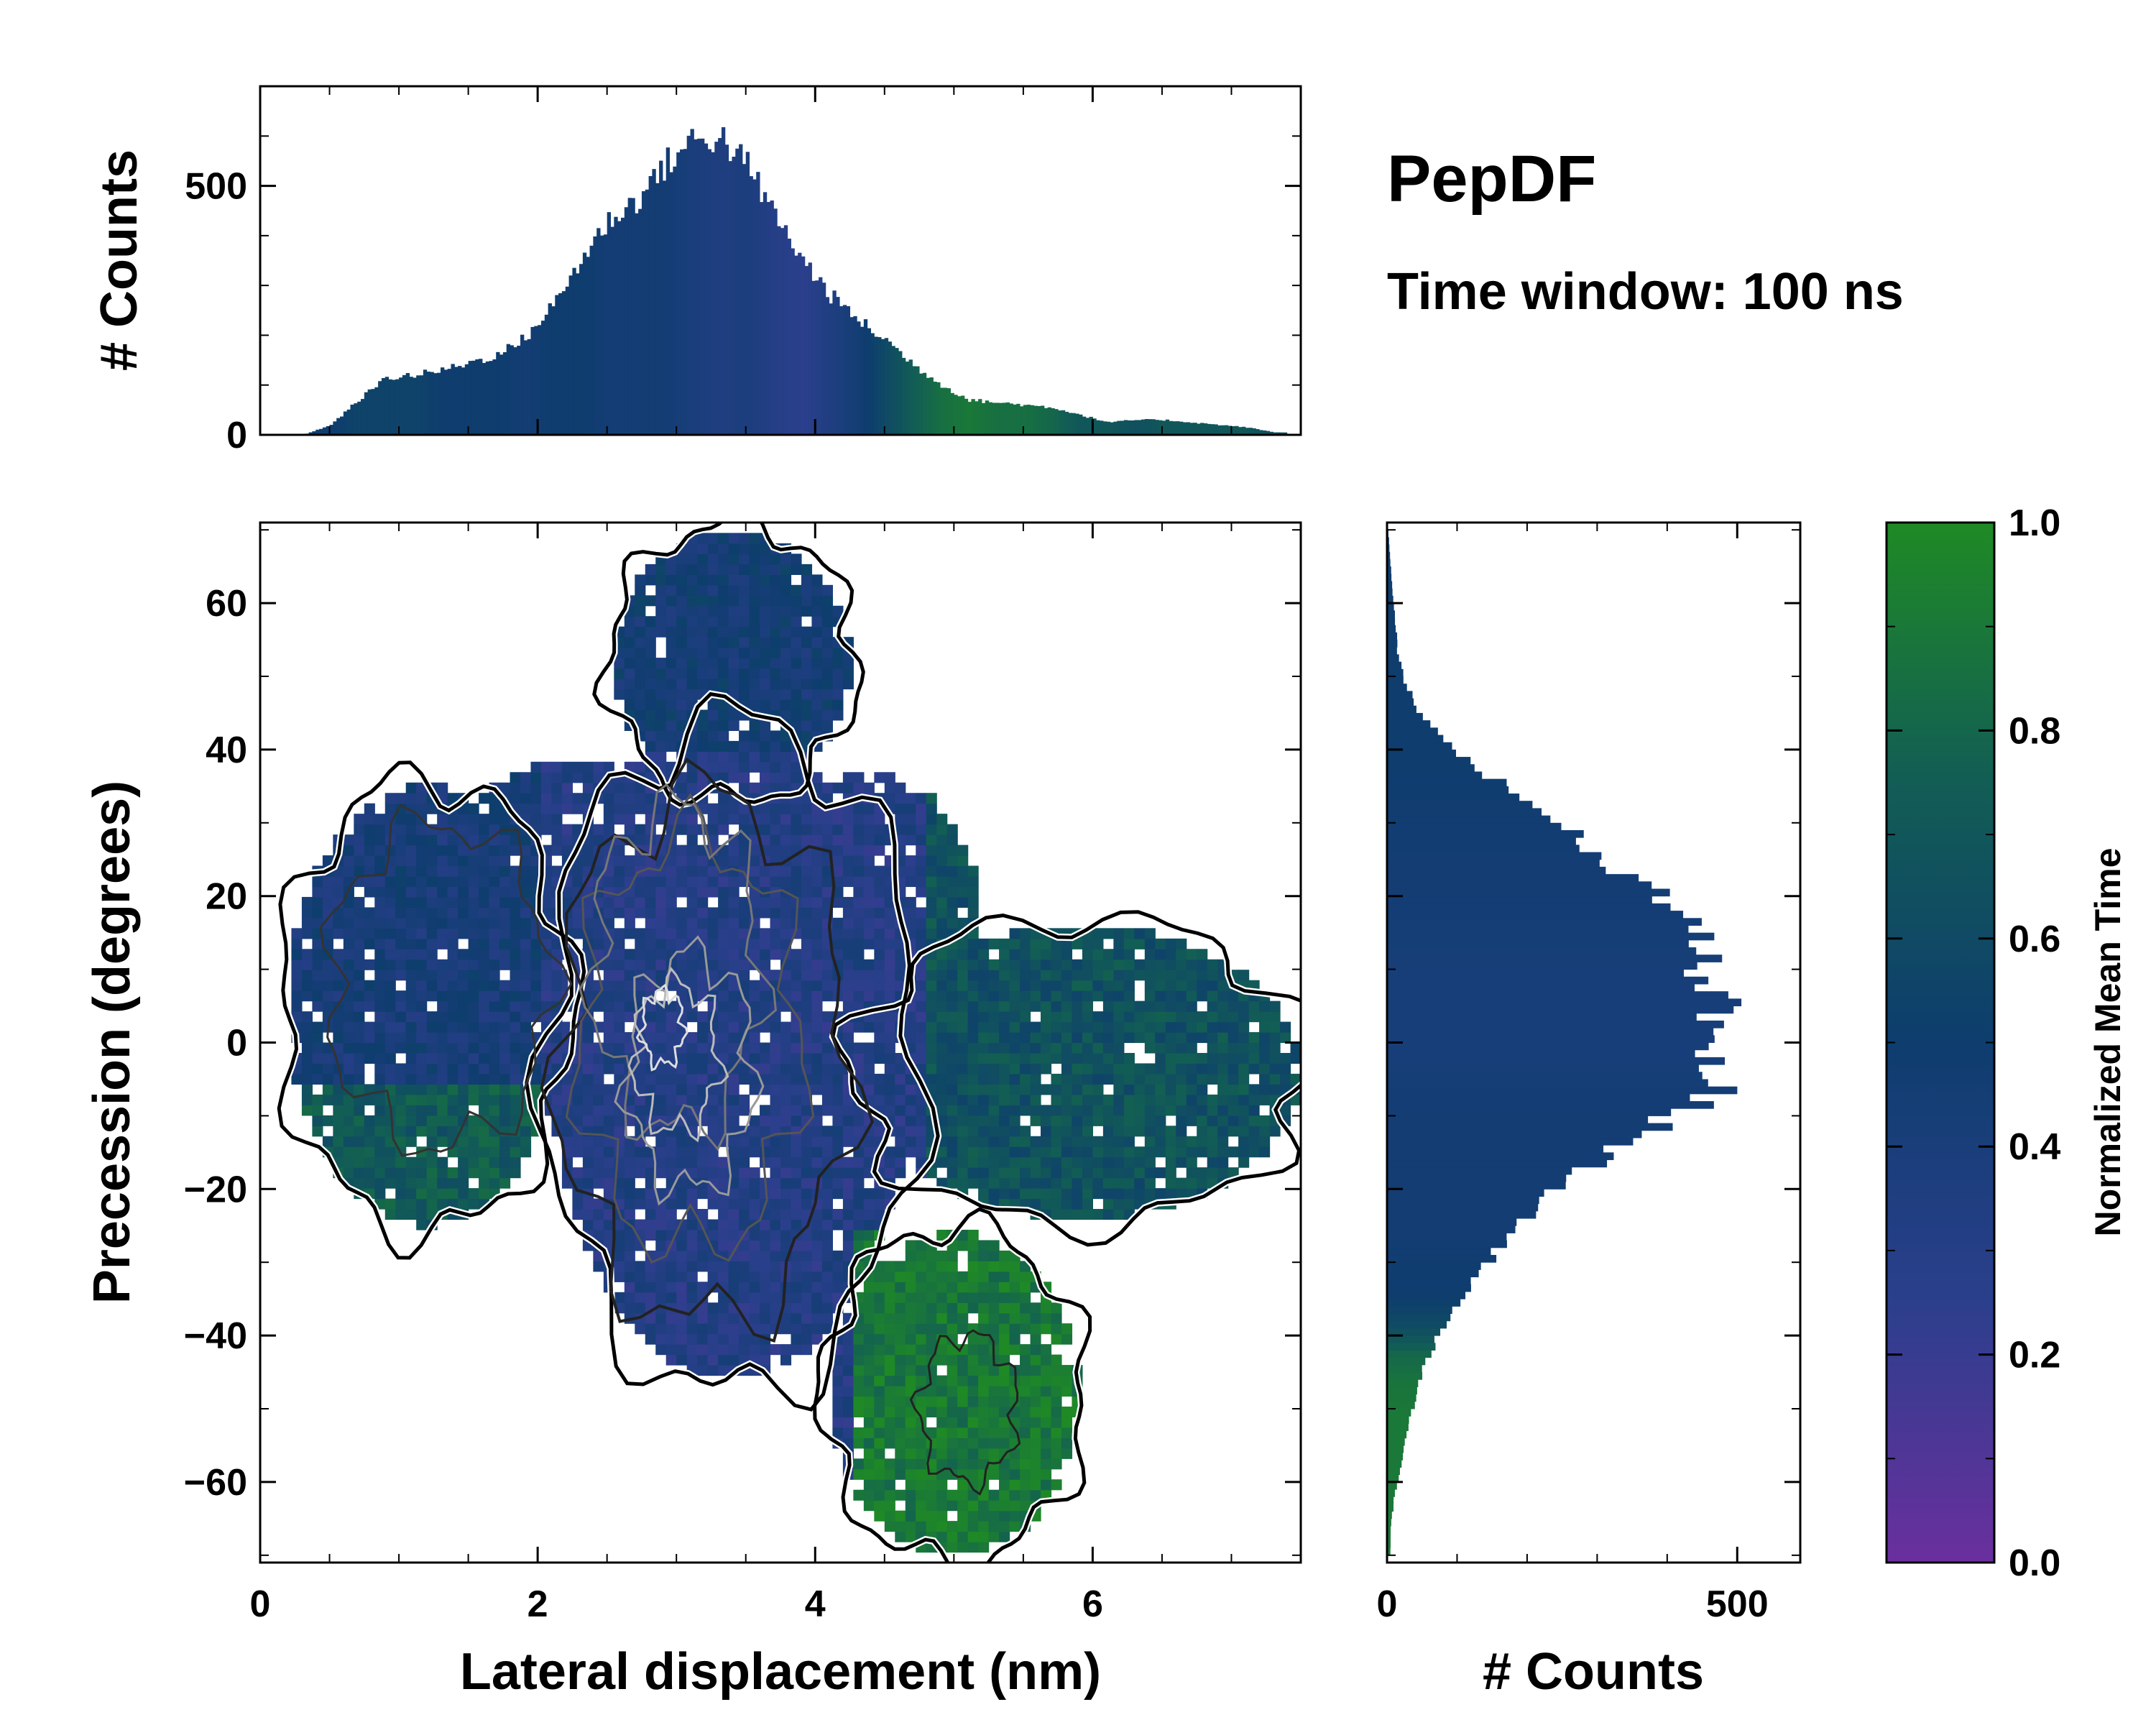 This screenshot has width=2156, height=1725. Describe the element at coordinates (661, 1027) in the screenshot. I see `contour-line` at that location.